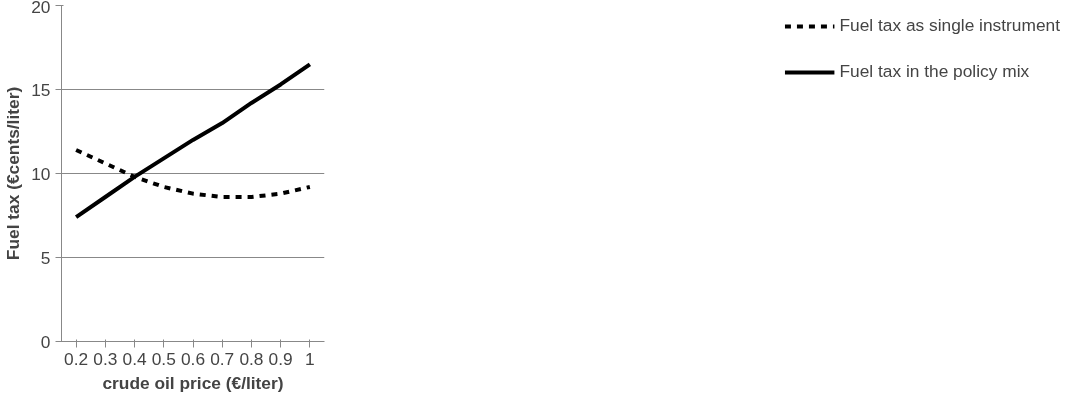 This screenshot has width=1086, height=410. What do you see at coordinates (76, 358) in the screenshot?
I see `x-tick-label: 0.2` at bounding box center [76, 358].